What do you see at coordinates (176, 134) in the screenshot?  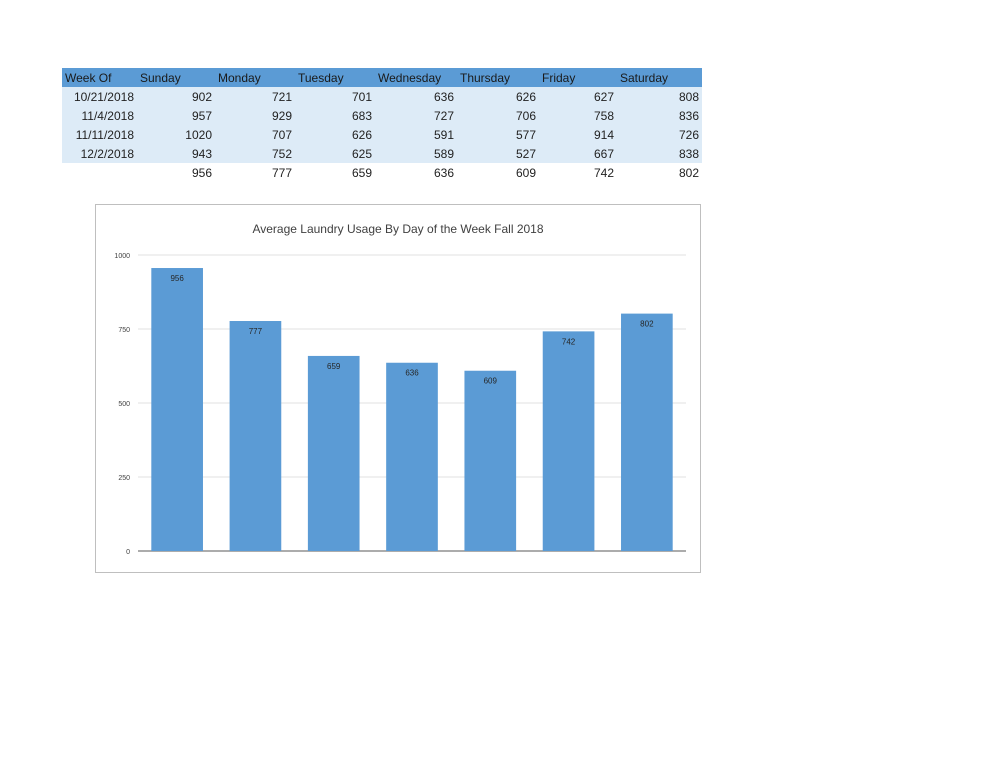 I see `usage-cell: 1020` at bounding box center [176, 134].